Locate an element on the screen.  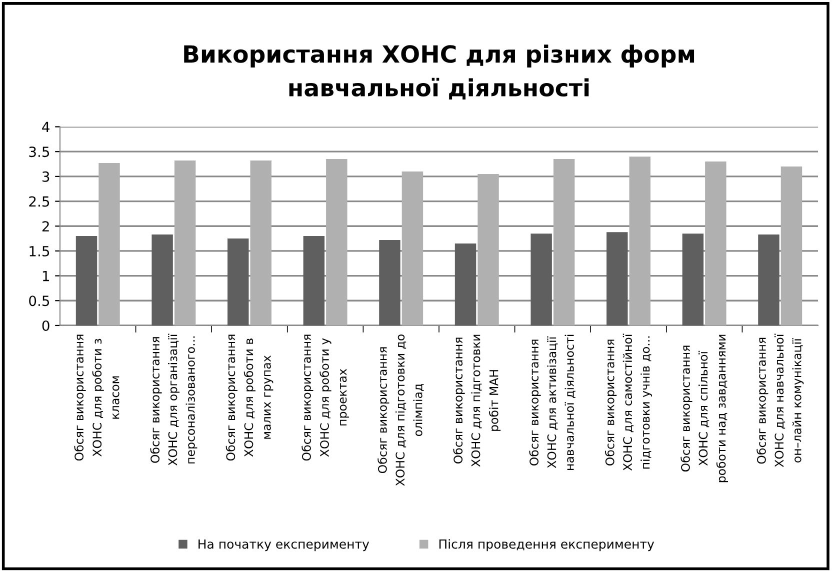
x-tick-label: Обсяг використання ХОНС для роботи у проектах is located at coordinates (325, 397).